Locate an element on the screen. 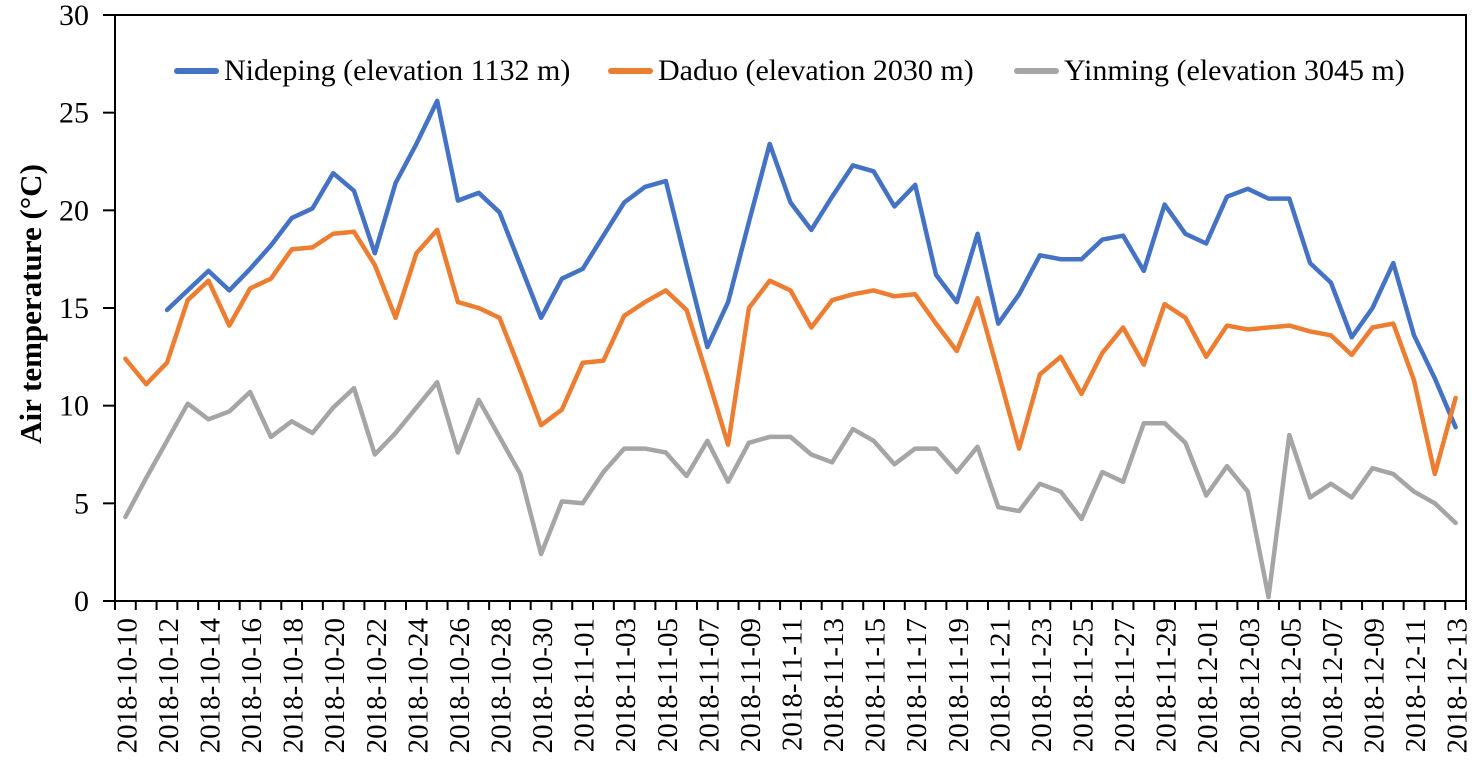 The height and width of the screenshot is (779, 1474). y-tick-label: 25 is located at coordinates (74, 113).